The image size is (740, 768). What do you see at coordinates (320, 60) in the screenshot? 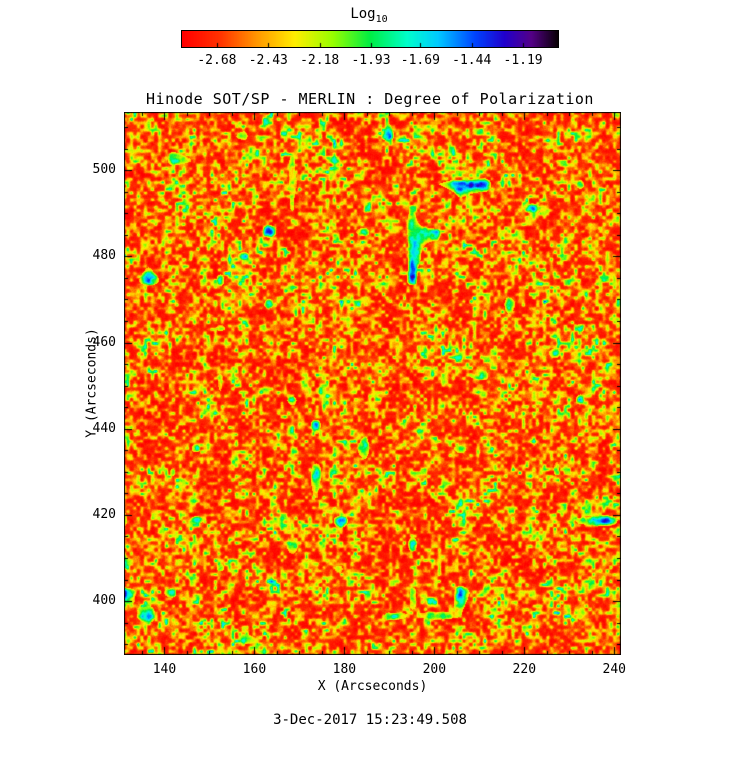
I see `colorbar-tick-label: -2.18` at bounding box center [320, 60].